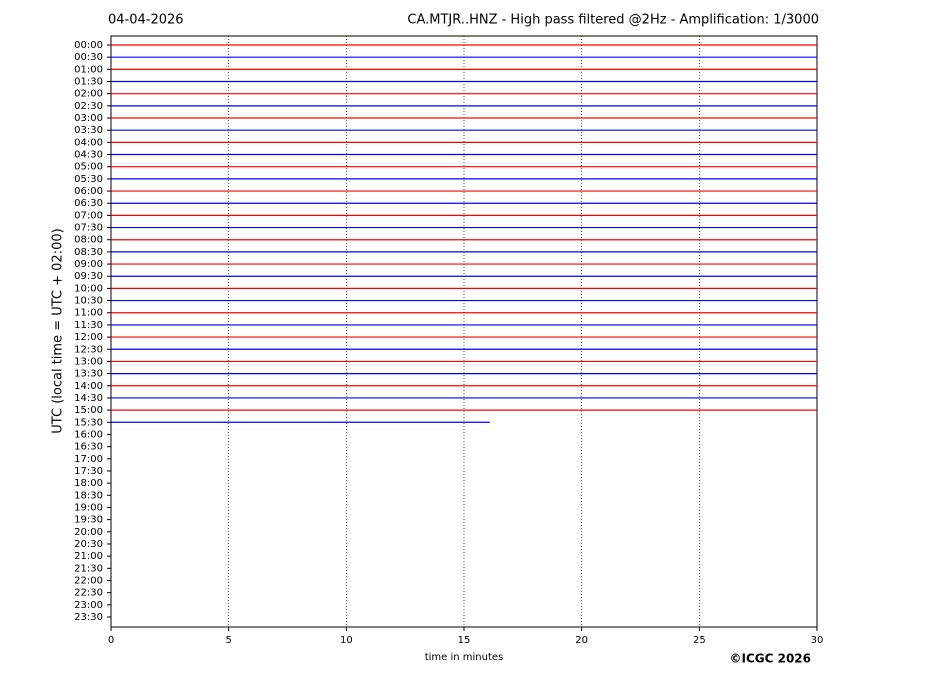 The height and width of the screenshot is (696, 927). Describe the element at coordinates (88, 544) in the screenshot. I see `y-tick-label: 20:30` at that location.